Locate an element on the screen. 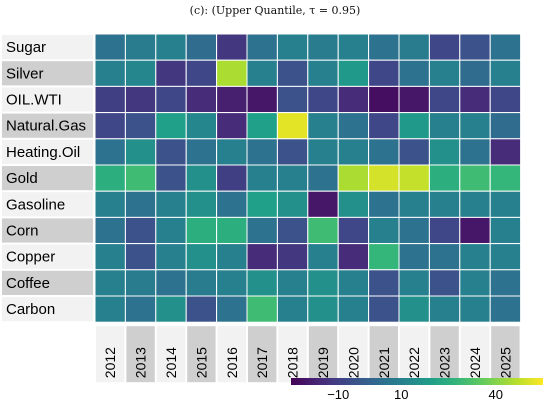 This screenshot has width=550, height=403. column-label: 2024 is located at coordinates (475, 362).